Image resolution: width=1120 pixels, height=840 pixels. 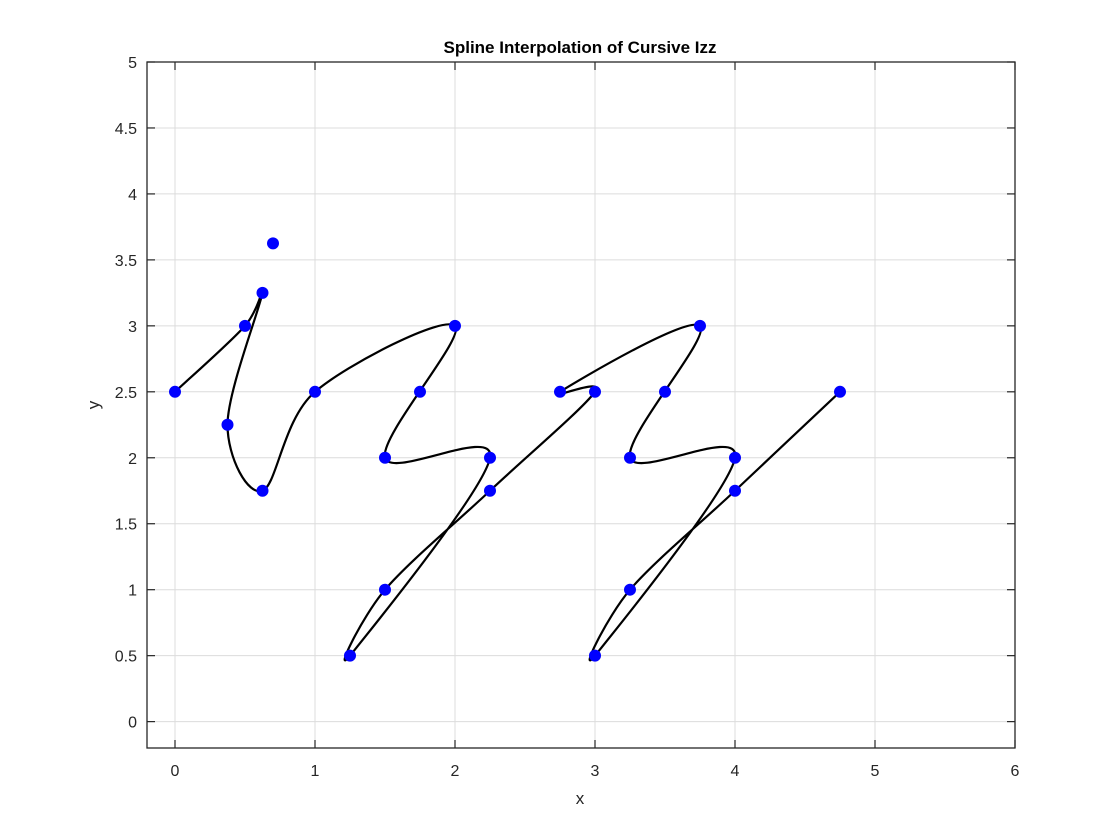 I want to click on y-tick-label: 3, so click(x=132, y=327).